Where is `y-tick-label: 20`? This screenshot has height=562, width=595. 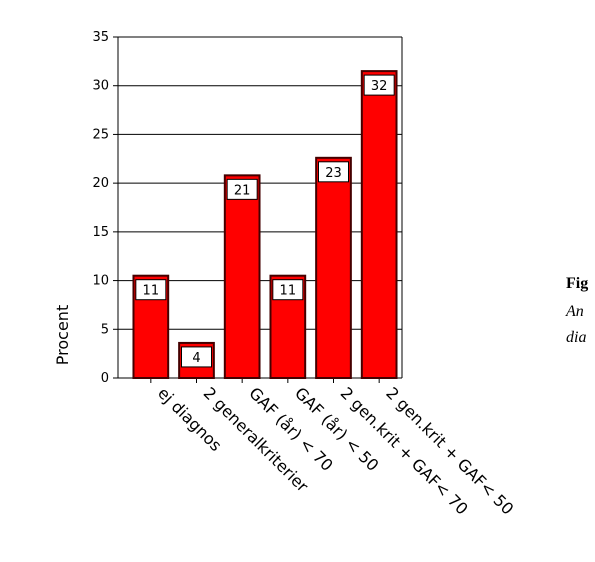
y-tick-label: 20 is located at coordinates (100, 183).